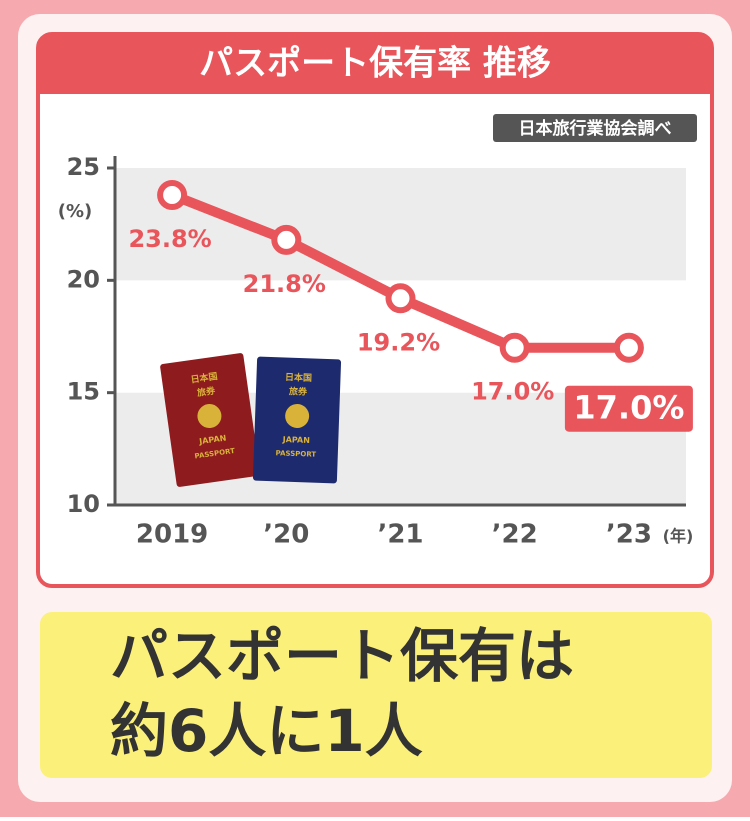  I want to click on title-band, so click(375, 64).